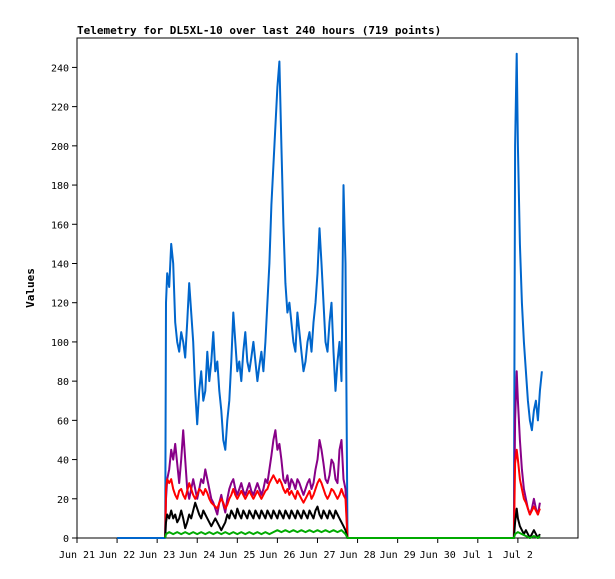  What do you see at coordinates (63, 421) in the screenshot?
I see `y-tick-label: 60` at bounding box center [63, 421].